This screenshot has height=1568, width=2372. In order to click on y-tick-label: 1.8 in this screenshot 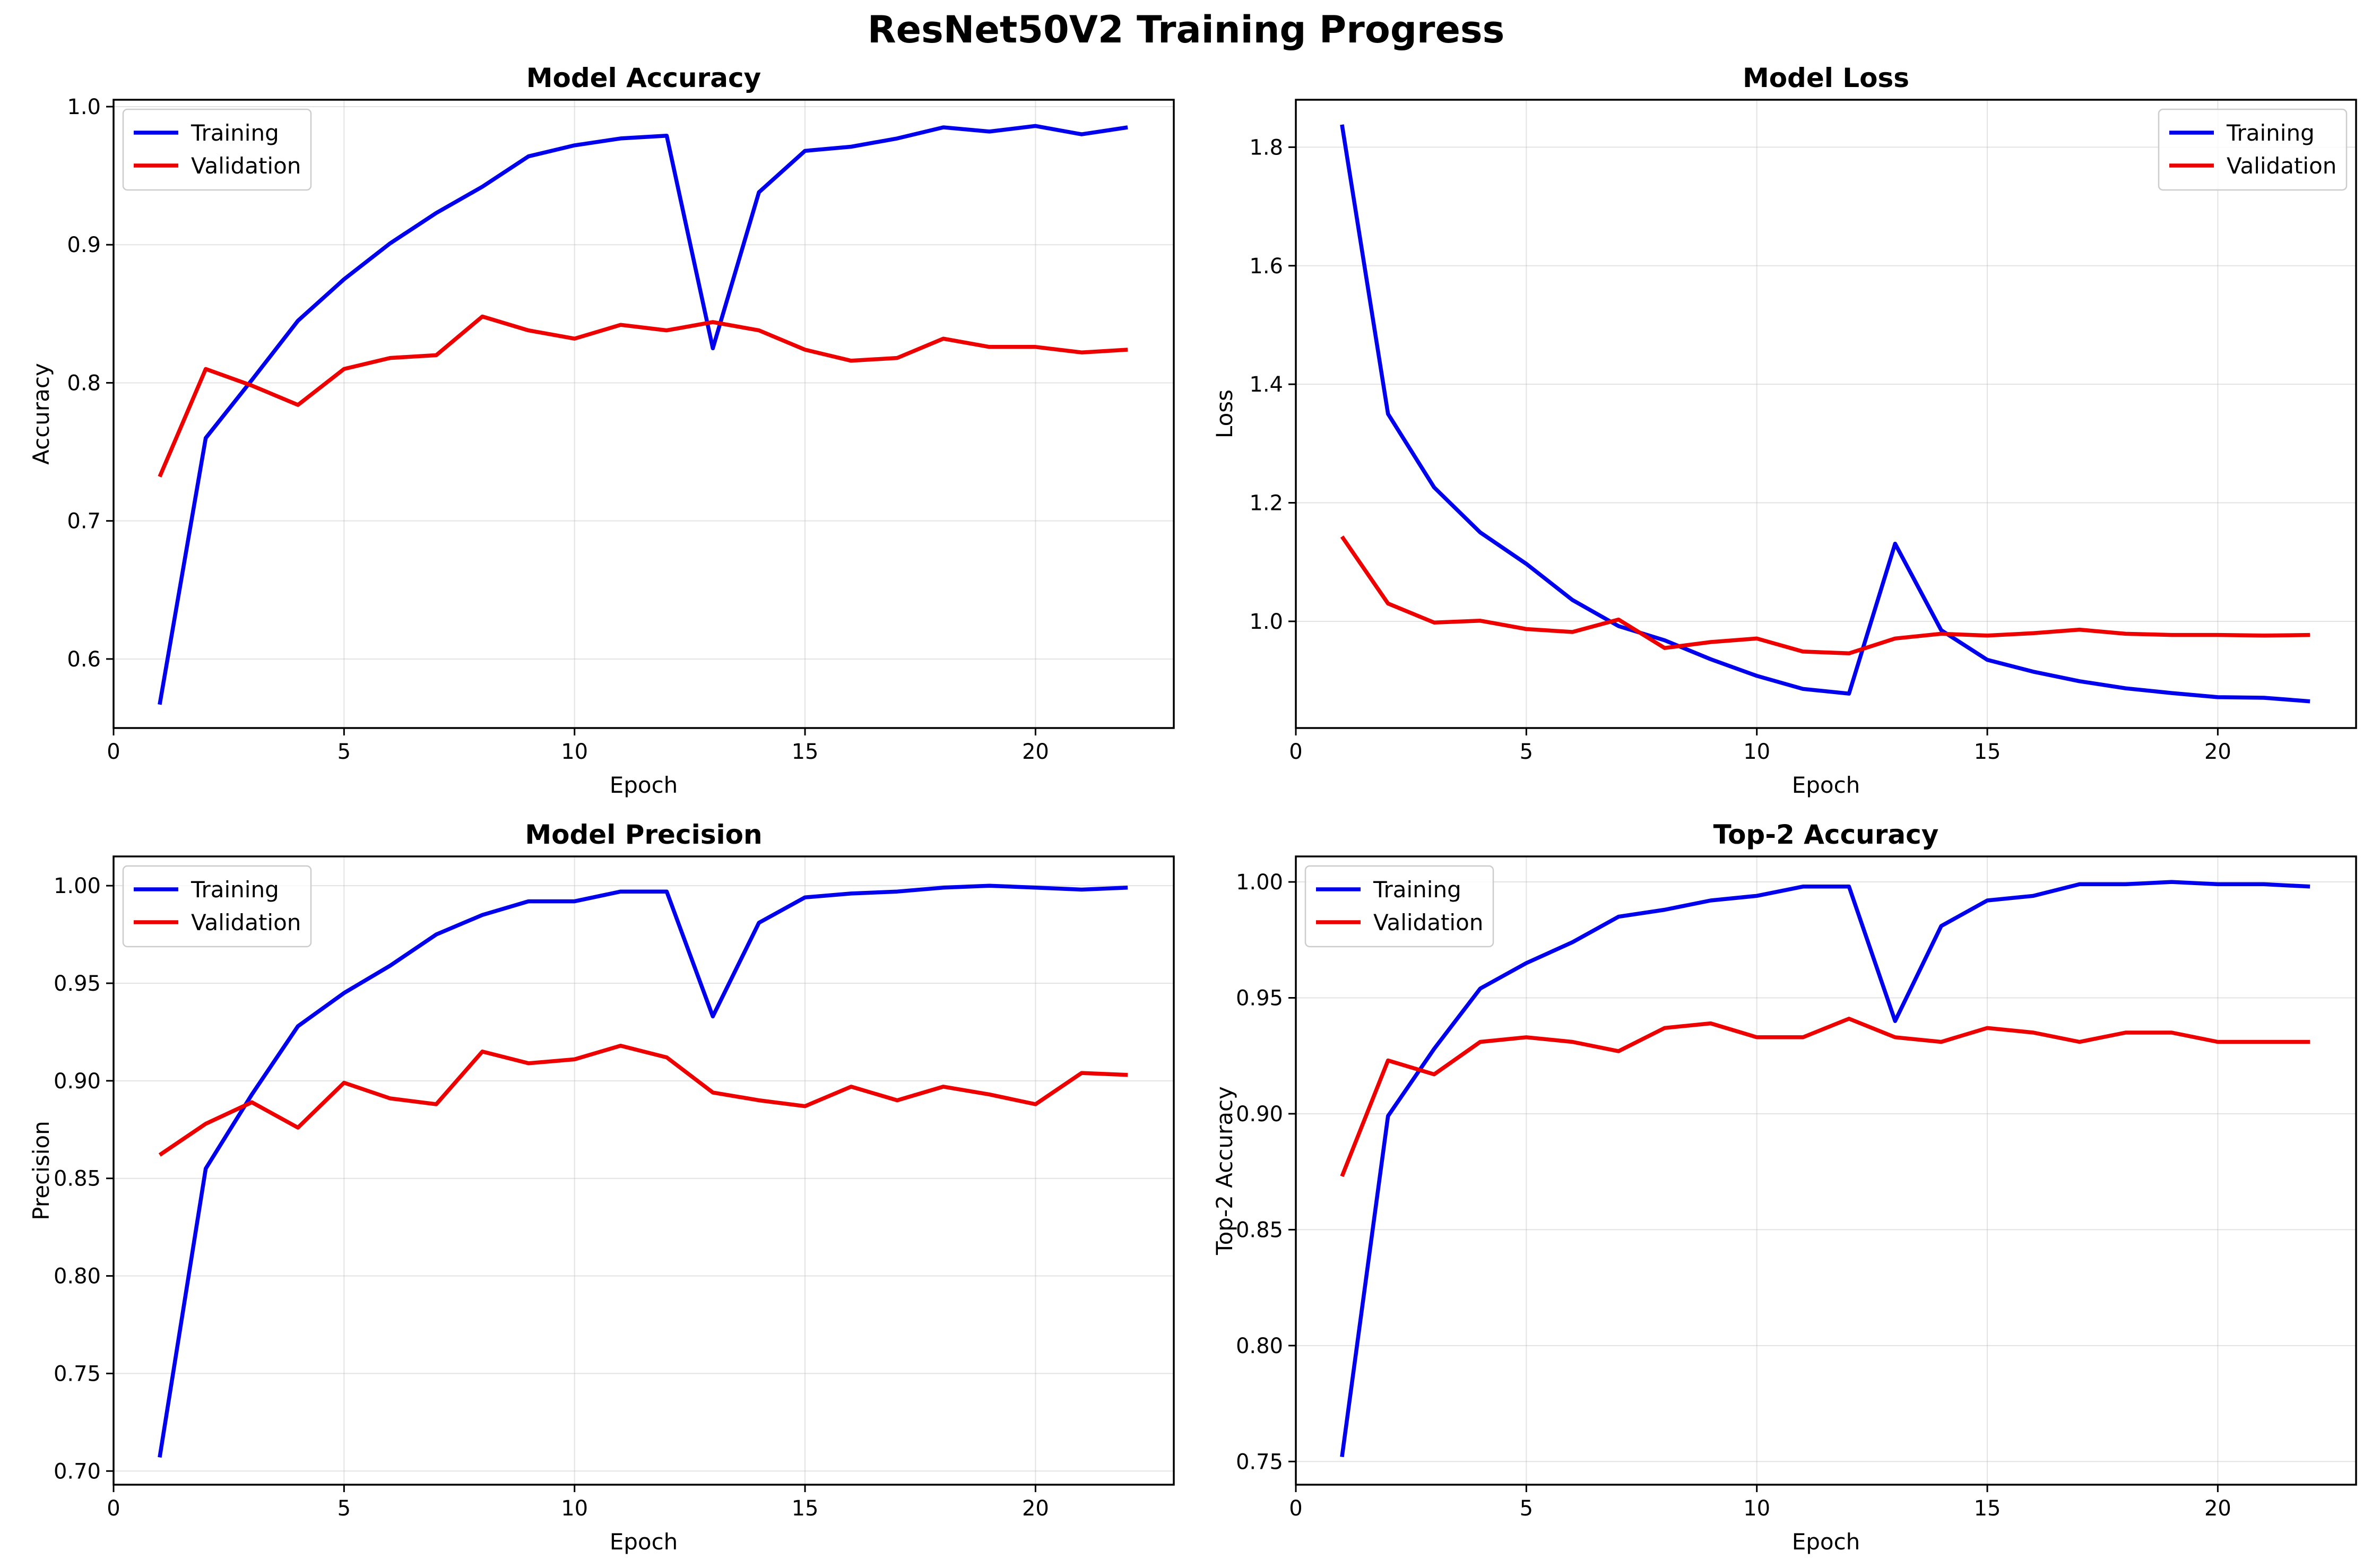, I will do `click(1266, 147)`.